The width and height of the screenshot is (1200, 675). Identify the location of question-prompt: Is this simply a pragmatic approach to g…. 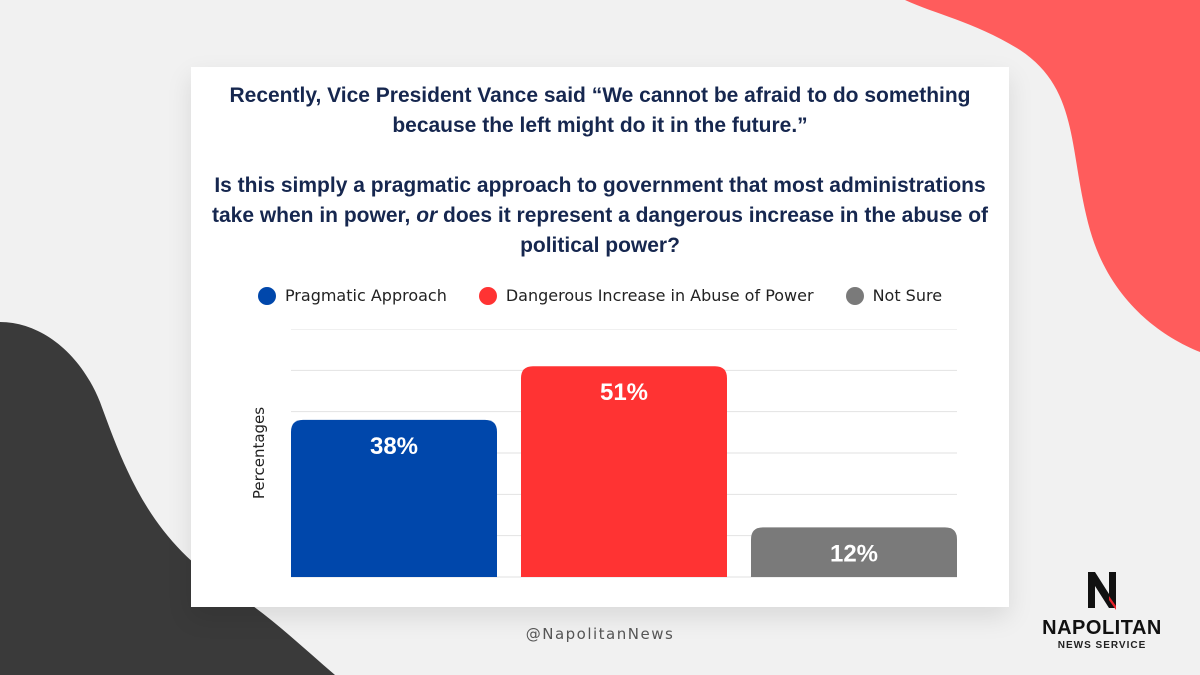
(600, 216).